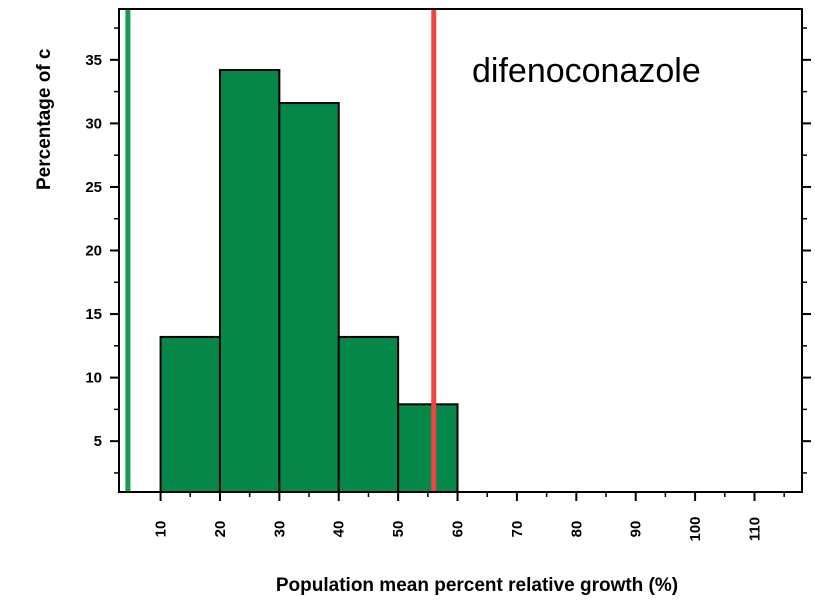 The width and height of the screenshot is (815, 603). I want to click on x-tick-label: 30, so click(279, 529).